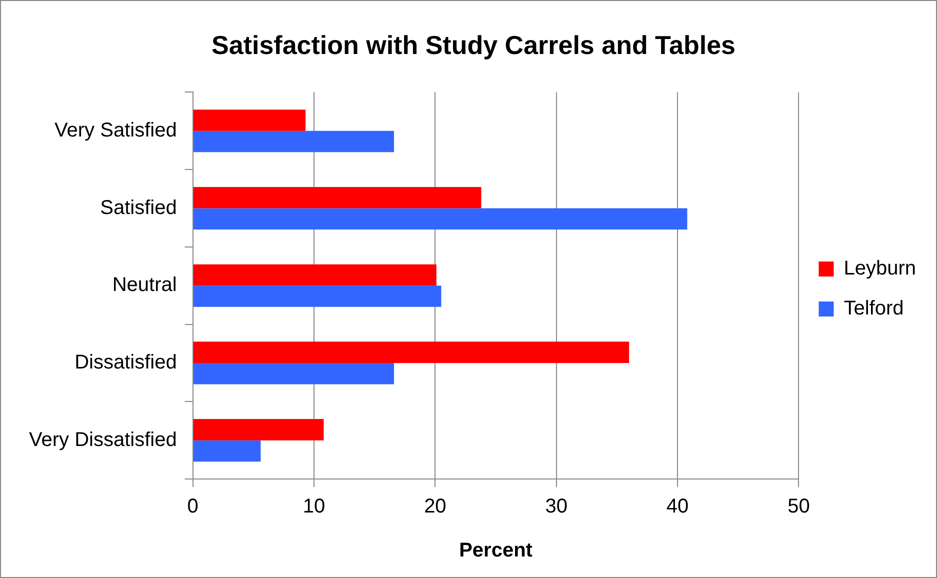 This screenshot has width=937, height=578. Describe the element at coordinates (138, 207) in the screenshot. I see `y-tick-label: Satisfied` at that location.